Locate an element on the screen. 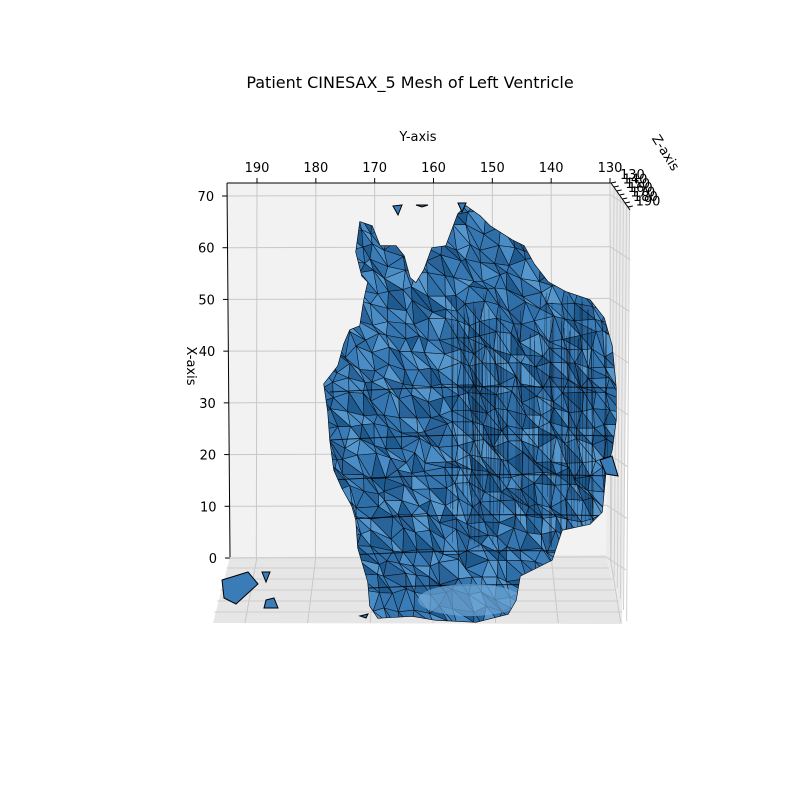 Image resolution: width=800 pixels, height=800 pixels. x-tick-label: 20 is located at coordinates (208, 456).